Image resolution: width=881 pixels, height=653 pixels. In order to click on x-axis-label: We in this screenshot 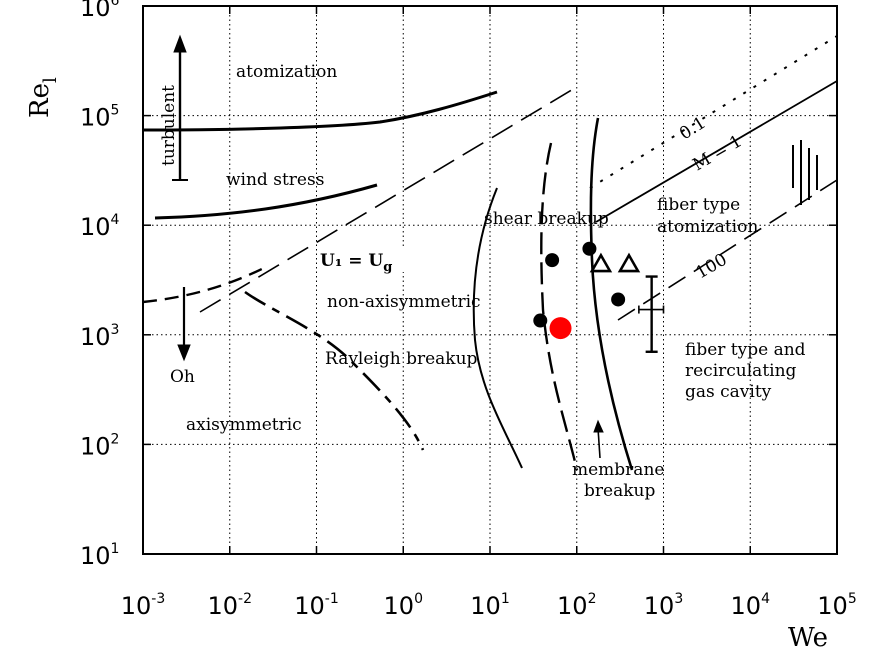, I will do `click(808, 638)`.